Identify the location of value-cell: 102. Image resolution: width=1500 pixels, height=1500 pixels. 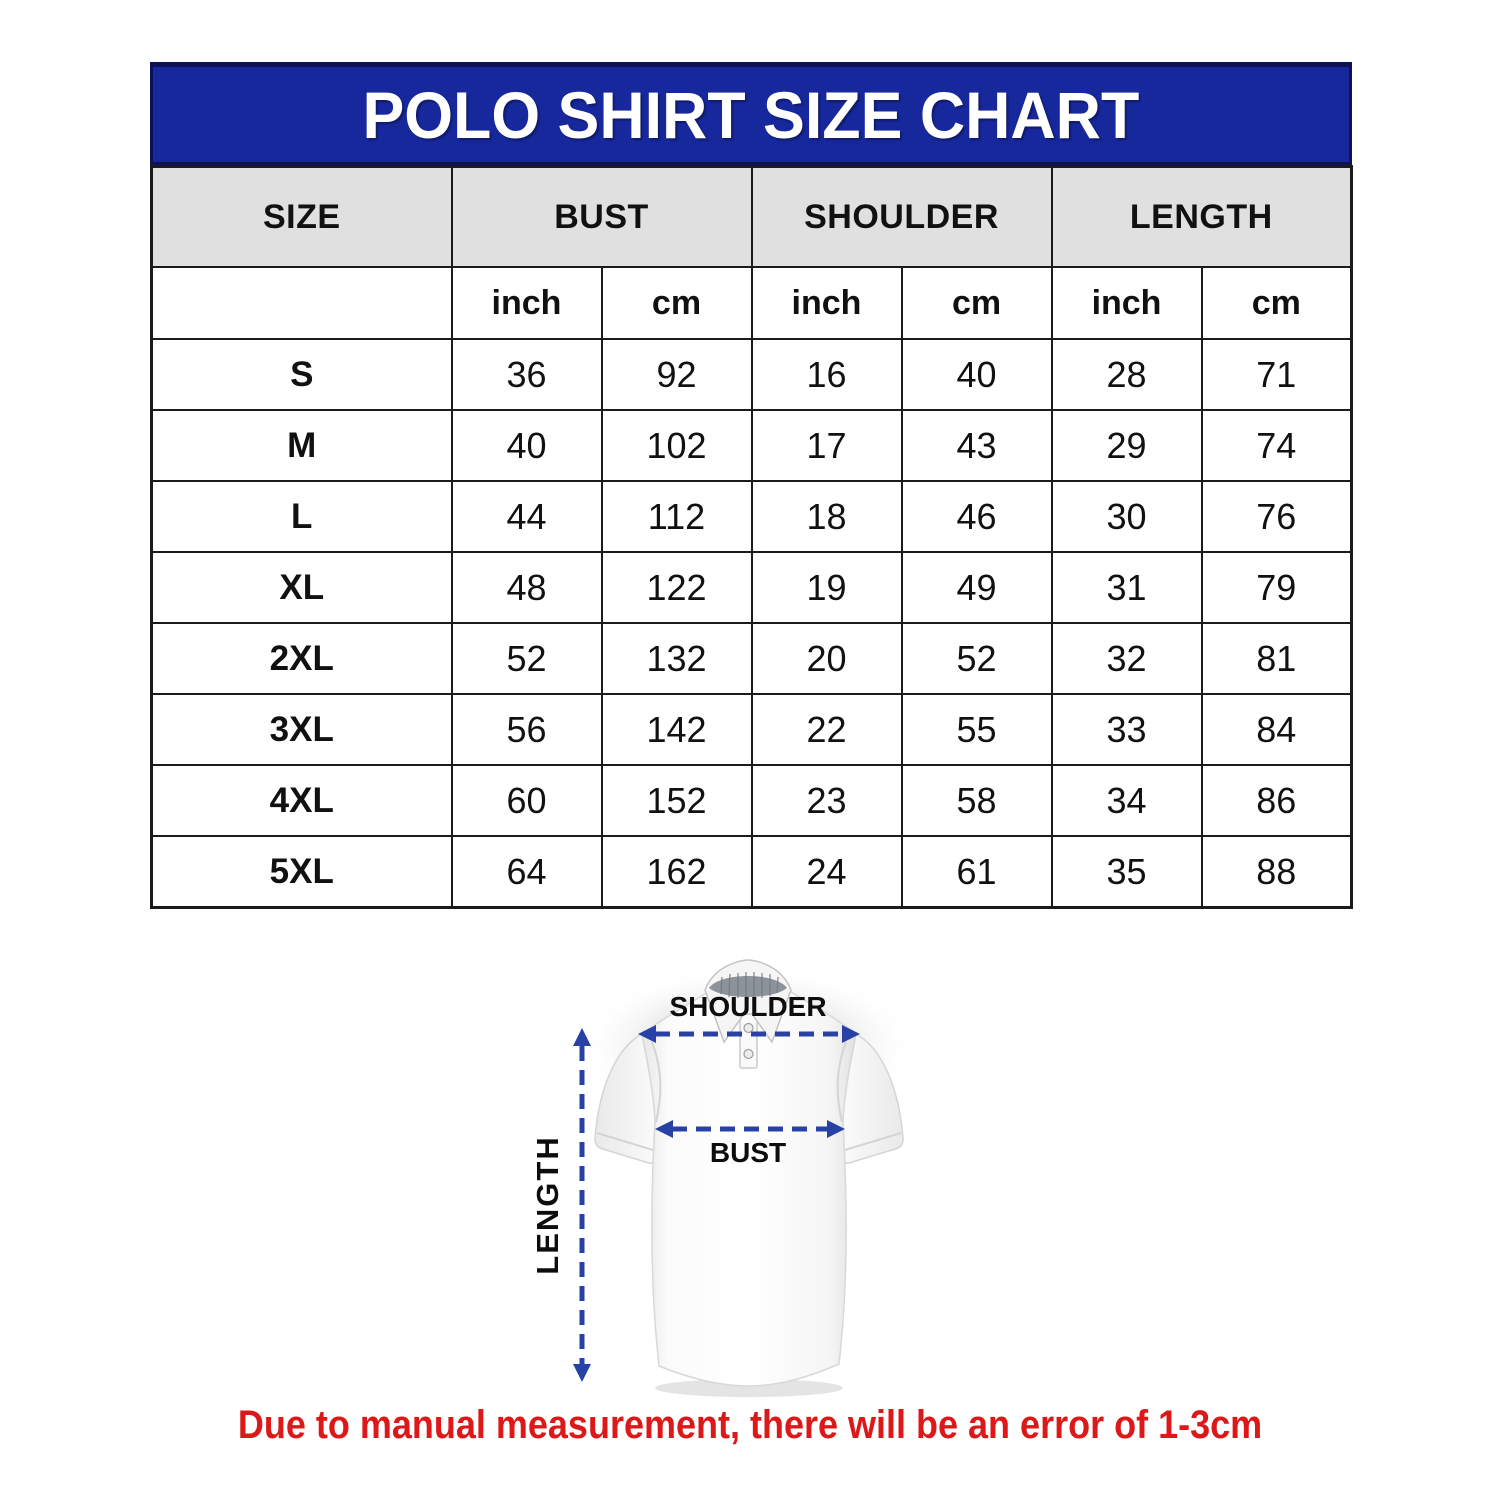
(676, 445).